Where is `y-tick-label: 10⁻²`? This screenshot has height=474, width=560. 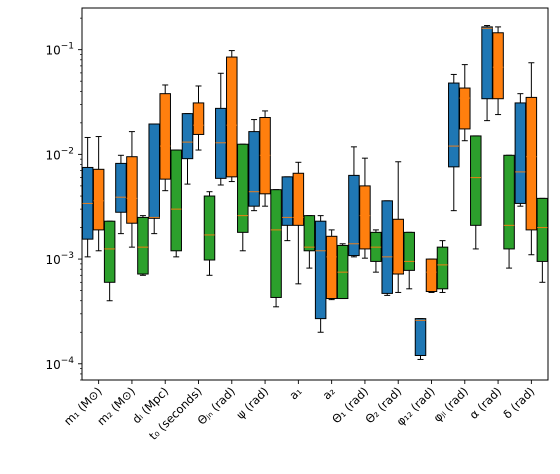 y-tick-label: 10⁻² is located at coordinates (59, 154).